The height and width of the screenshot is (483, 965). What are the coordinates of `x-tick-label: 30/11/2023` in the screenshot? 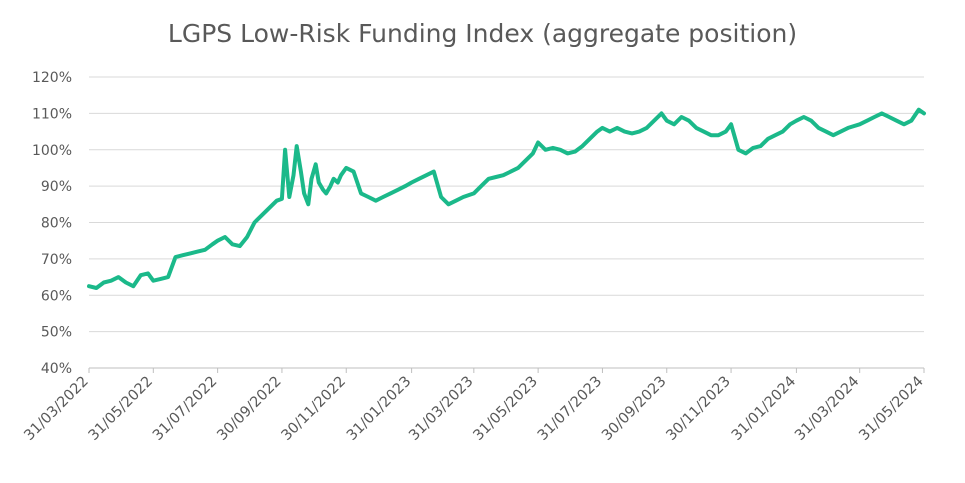 It's located at (698, 409).